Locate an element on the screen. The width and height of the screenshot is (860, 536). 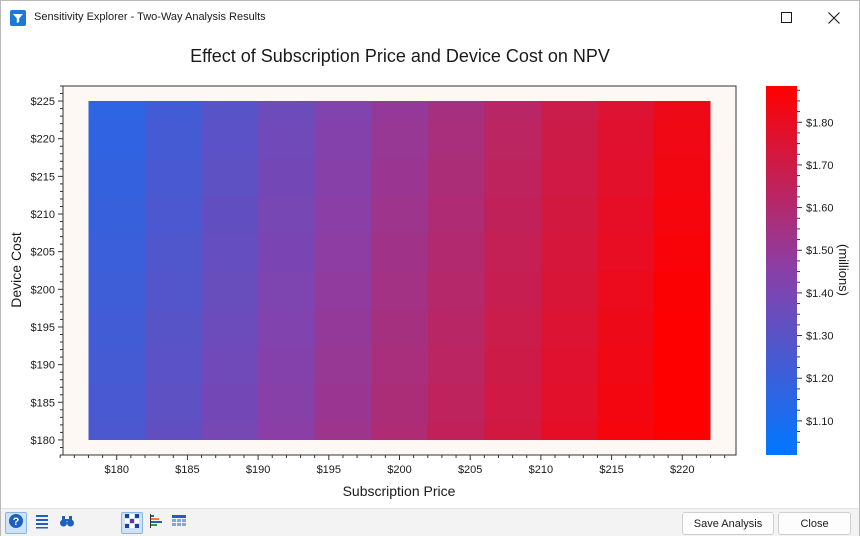
y-tick-label: $210 is located at coordinates (43, 215).